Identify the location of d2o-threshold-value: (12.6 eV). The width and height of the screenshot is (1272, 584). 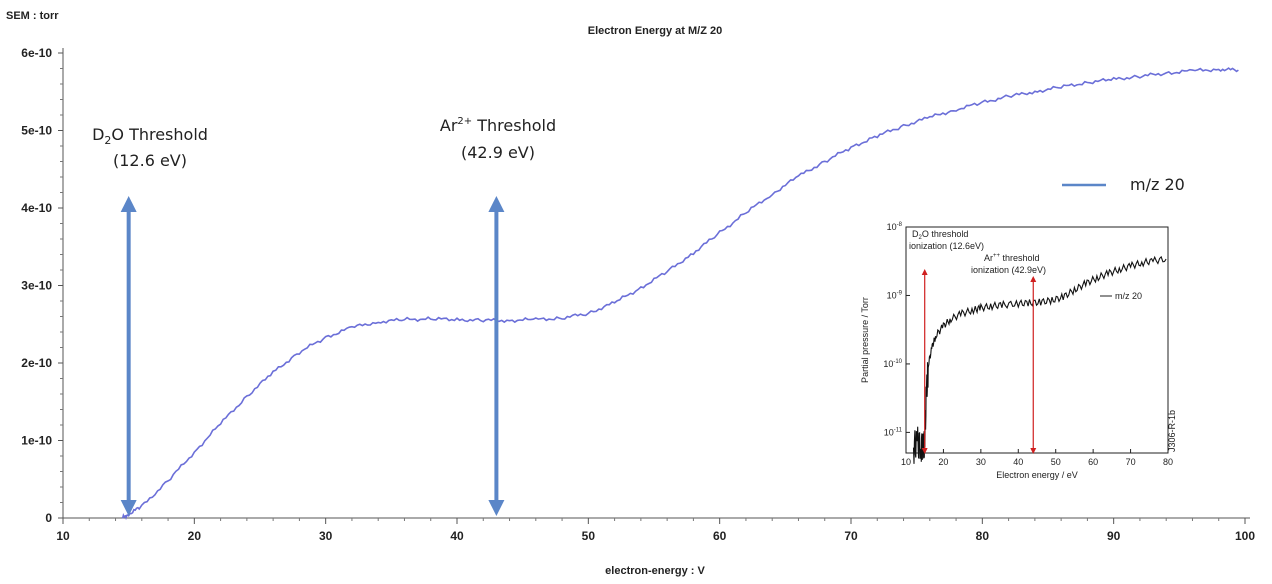
(150, 160).